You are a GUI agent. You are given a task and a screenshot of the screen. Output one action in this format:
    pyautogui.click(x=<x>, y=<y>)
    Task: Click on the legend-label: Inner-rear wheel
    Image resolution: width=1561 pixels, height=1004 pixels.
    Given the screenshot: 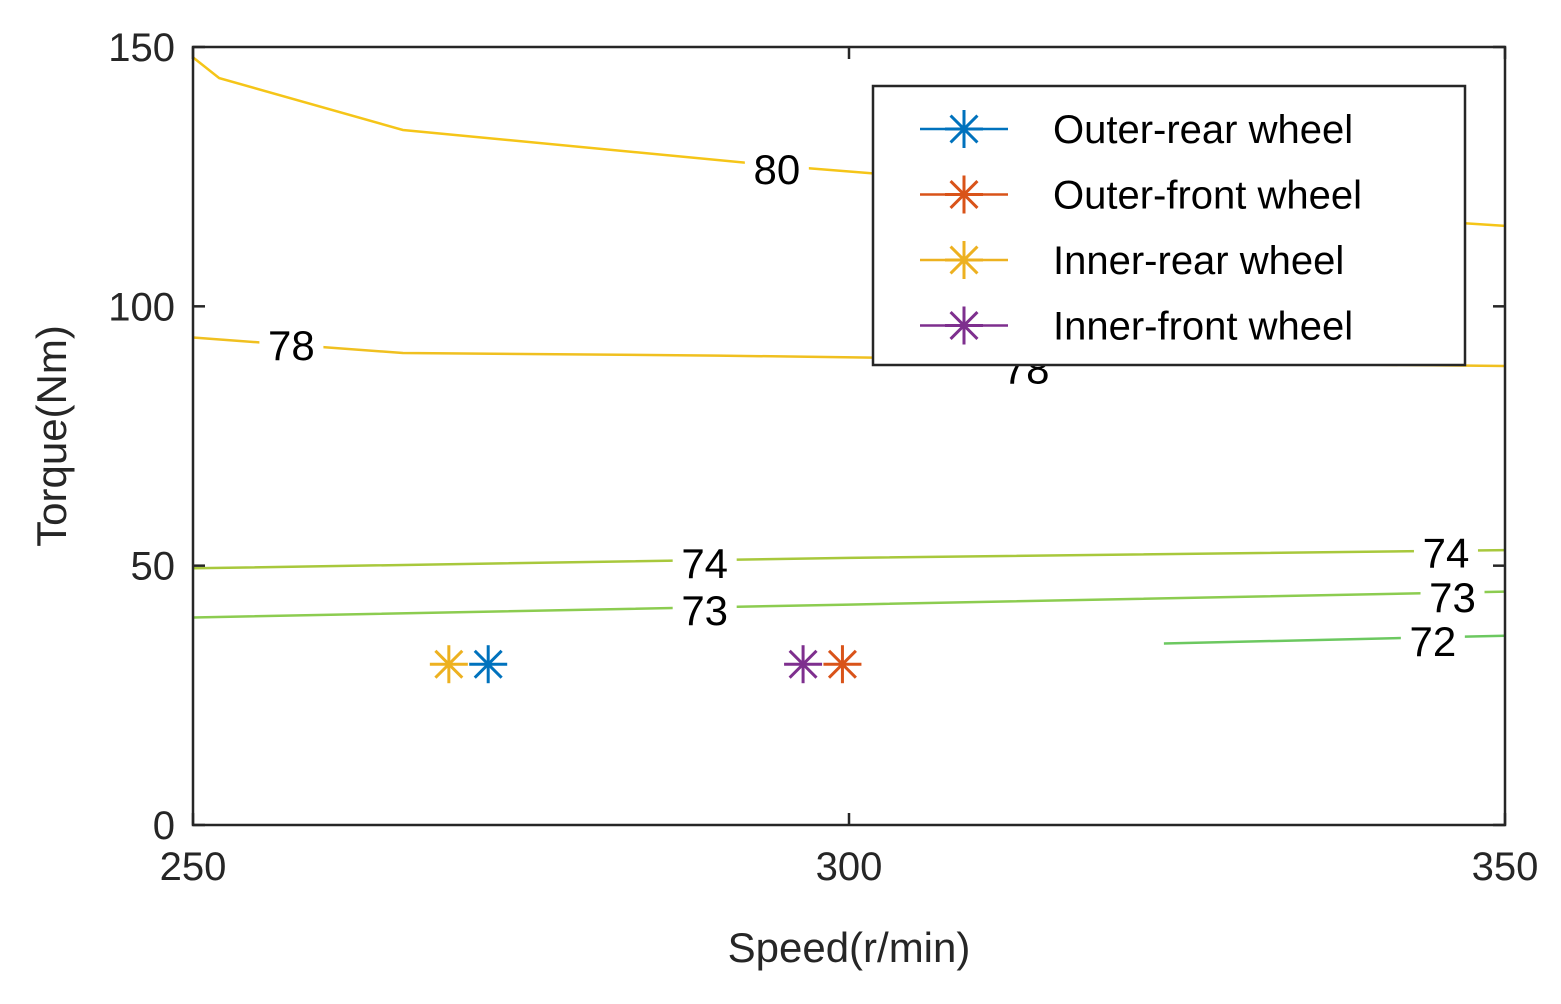 What is the action you would take?
    pyautogui.click(x=1198, y=261)
    